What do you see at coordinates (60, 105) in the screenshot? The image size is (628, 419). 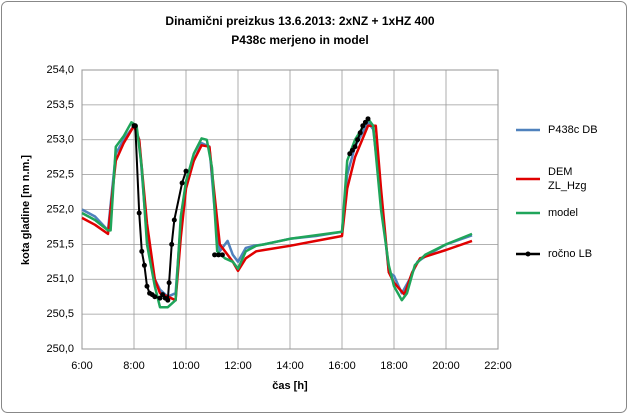 I see `y-tick-label: 253,5` at bounding box center [60, 105].